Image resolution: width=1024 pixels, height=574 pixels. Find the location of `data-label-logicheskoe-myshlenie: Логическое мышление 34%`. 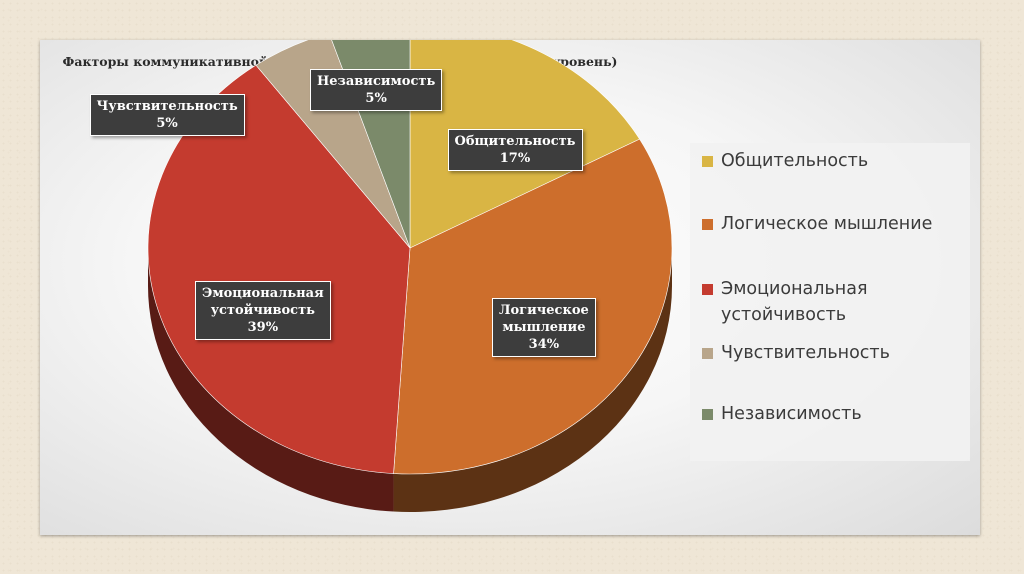

data-label-logicheskoe-myshlenie: Логическое мышление 34% is located at coordinates (544, 327).